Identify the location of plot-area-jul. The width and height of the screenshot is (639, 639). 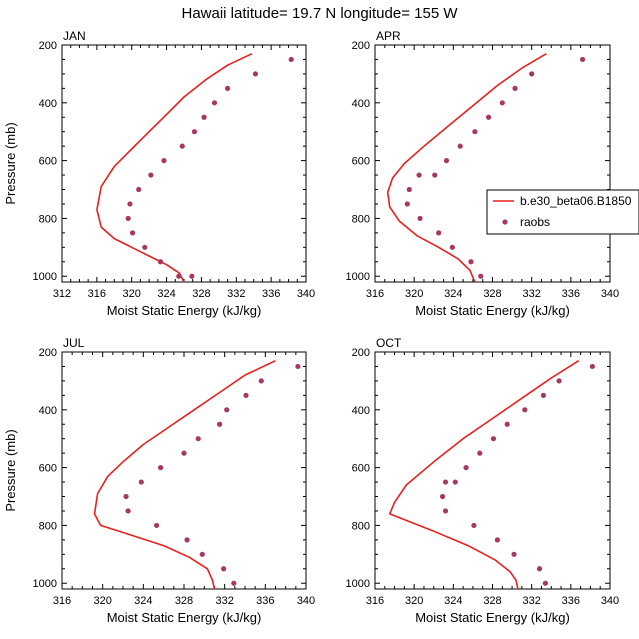
(197, 474).